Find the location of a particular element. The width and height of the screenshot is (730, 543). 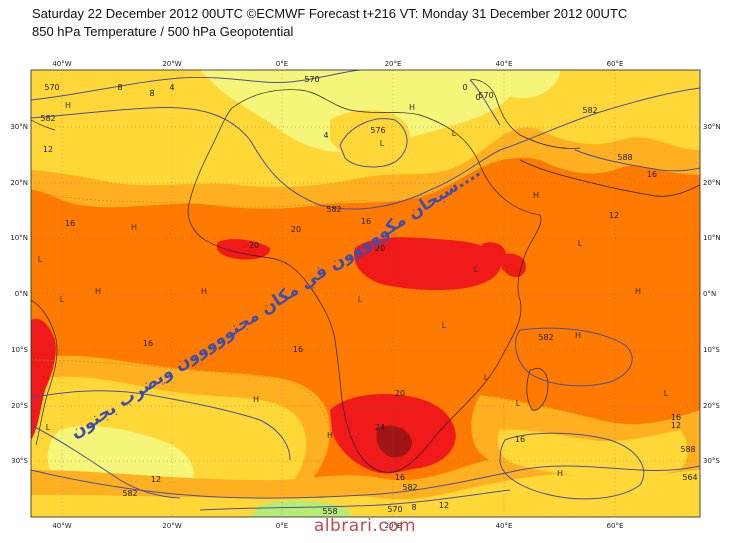

lat-label-right: 30°S is located at coordinates (711, 461).